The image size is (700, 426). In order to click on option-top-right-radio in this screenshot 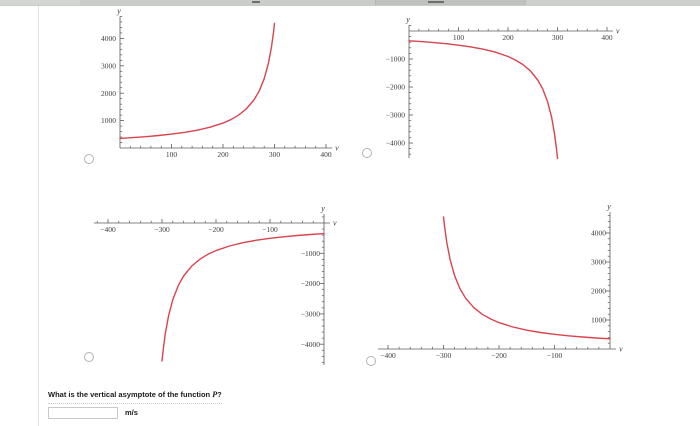, I will do `click(367, 153)`.